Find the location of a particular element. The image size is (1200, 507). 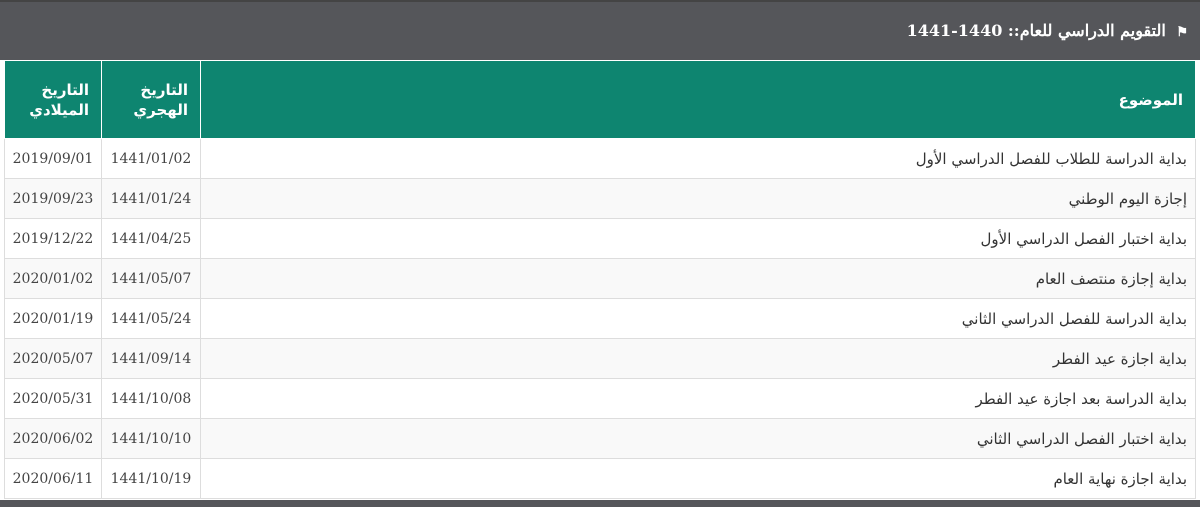

cell-hijri-date: 1441/09/14 is located at coordinates (151, 358).